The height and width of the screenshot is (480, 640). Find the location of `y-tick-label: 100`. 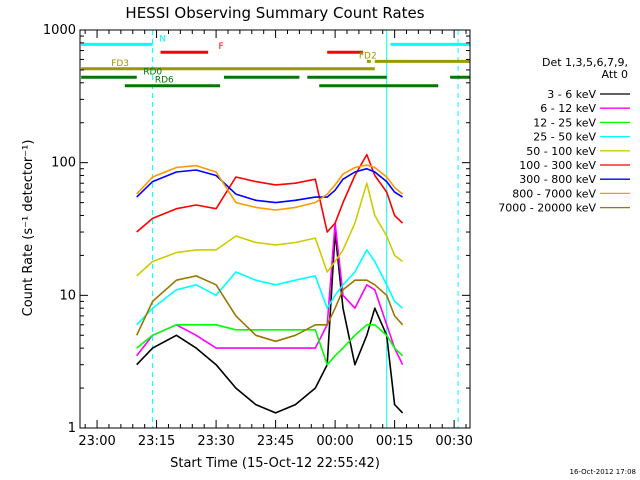

y-tick-label: 100 is located at coordinates (63, 163).